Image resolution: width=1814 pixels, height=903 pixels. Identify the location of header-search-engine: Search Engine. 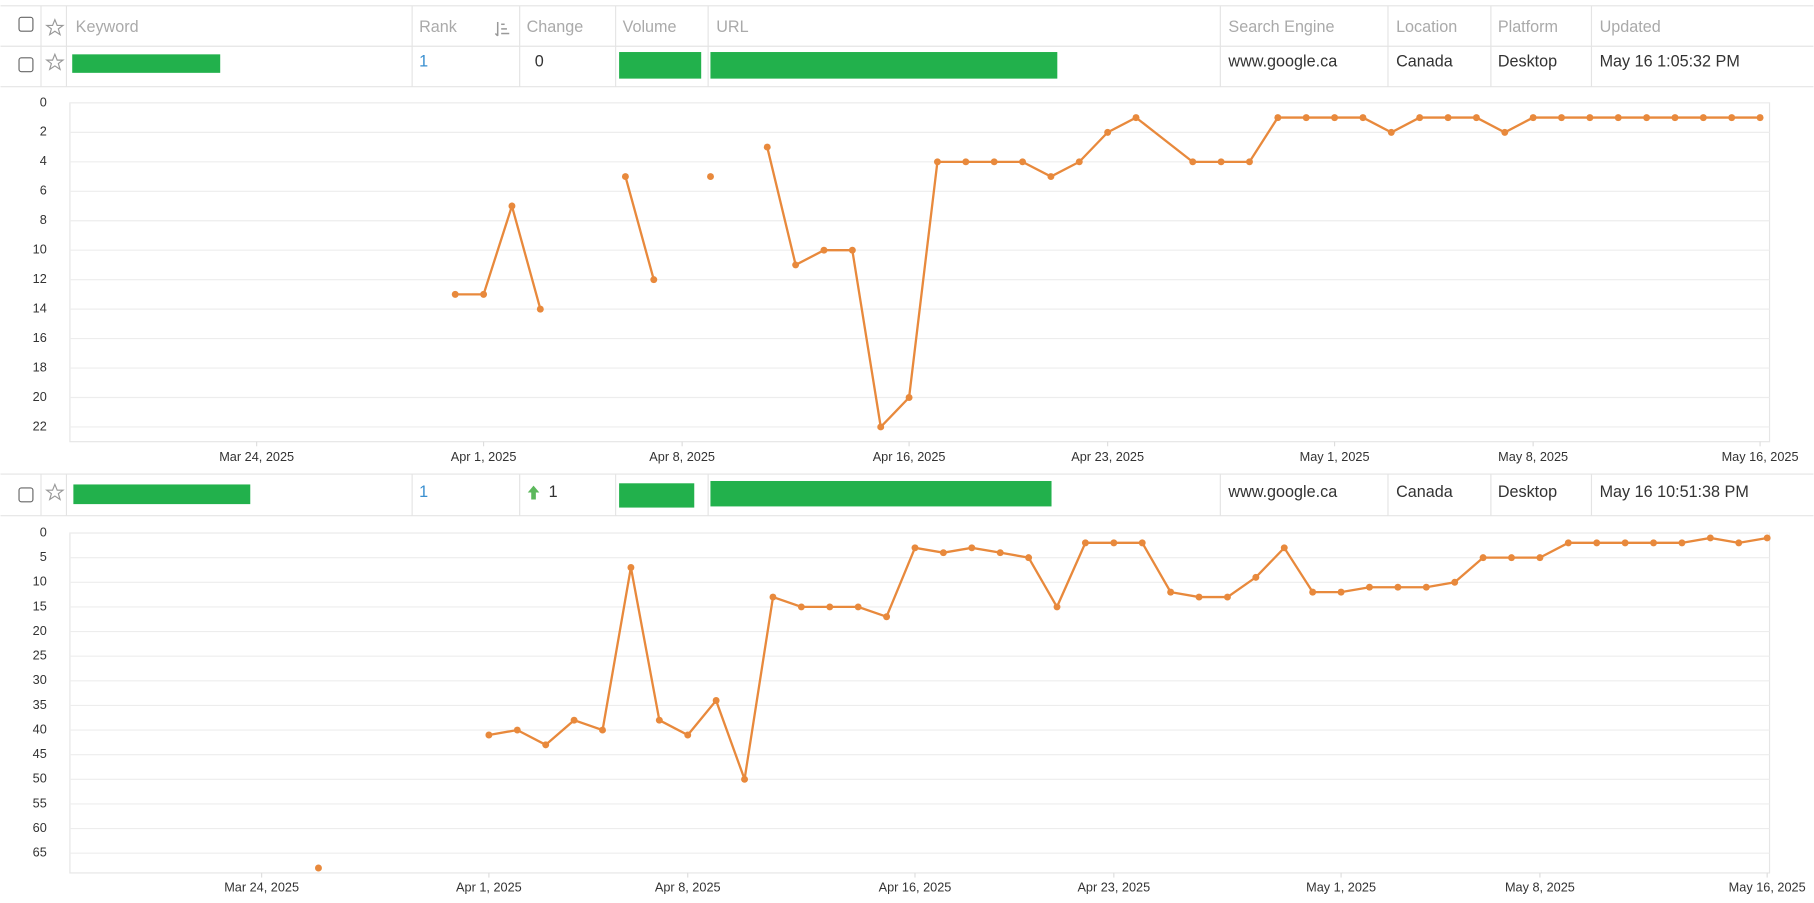
(1281, 27).